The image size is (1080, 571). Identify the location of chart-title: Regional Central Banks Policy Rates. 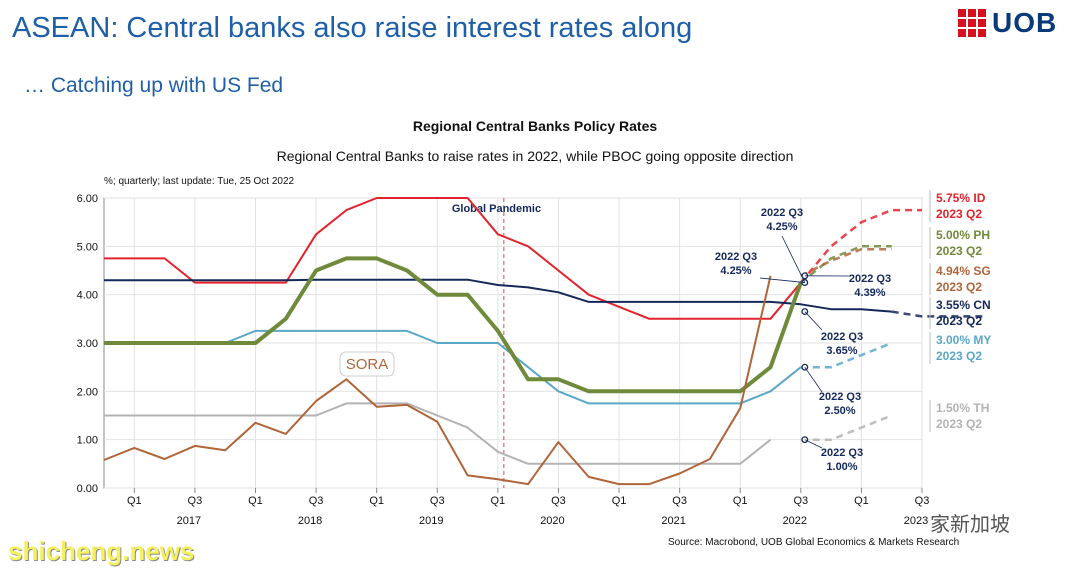
(535, 126).